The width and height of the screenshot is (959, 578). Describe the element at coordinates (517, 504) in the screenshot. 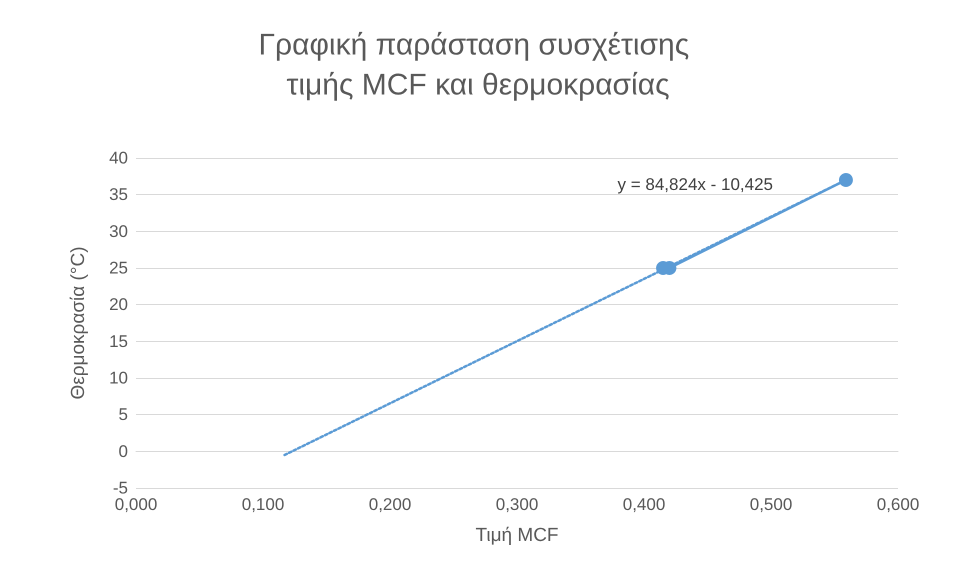

I see `x-tick-label: 0,300` at that location.